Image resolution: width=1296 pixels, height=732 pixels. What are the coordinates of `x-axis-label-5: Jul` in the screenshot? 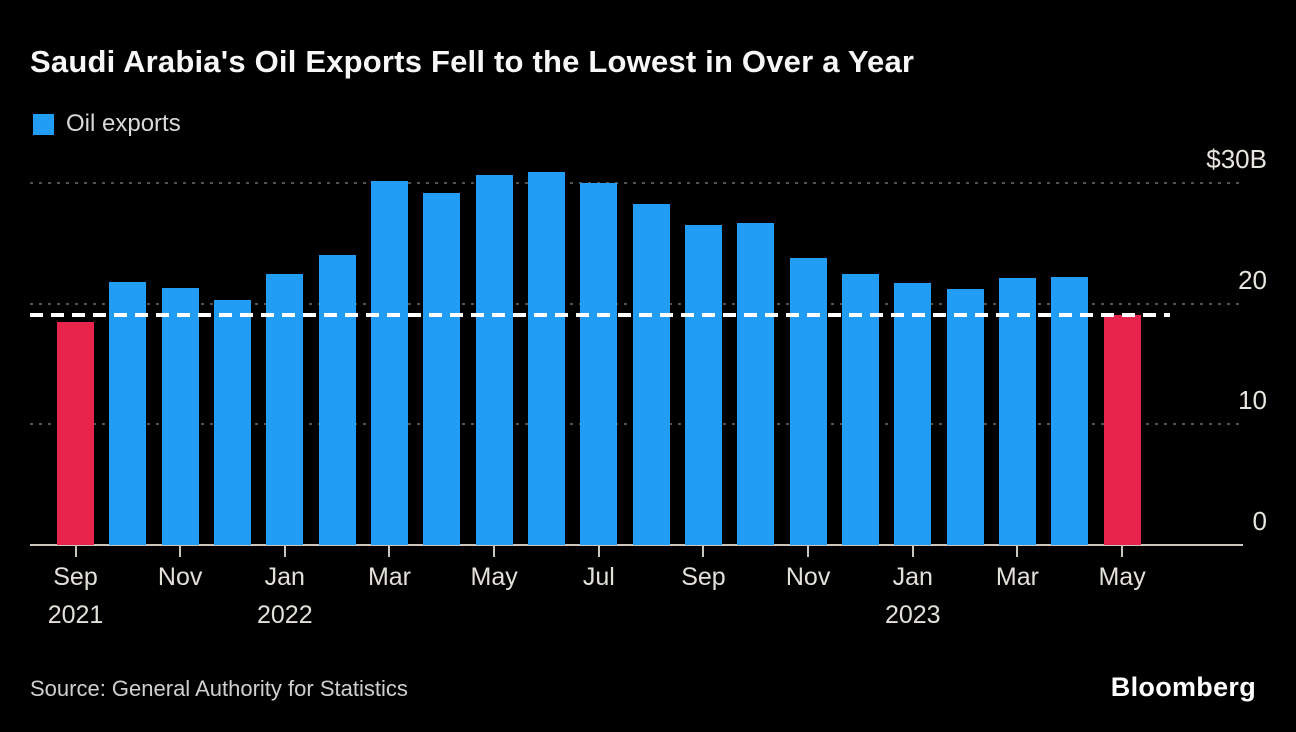 It's located at (598, 577).